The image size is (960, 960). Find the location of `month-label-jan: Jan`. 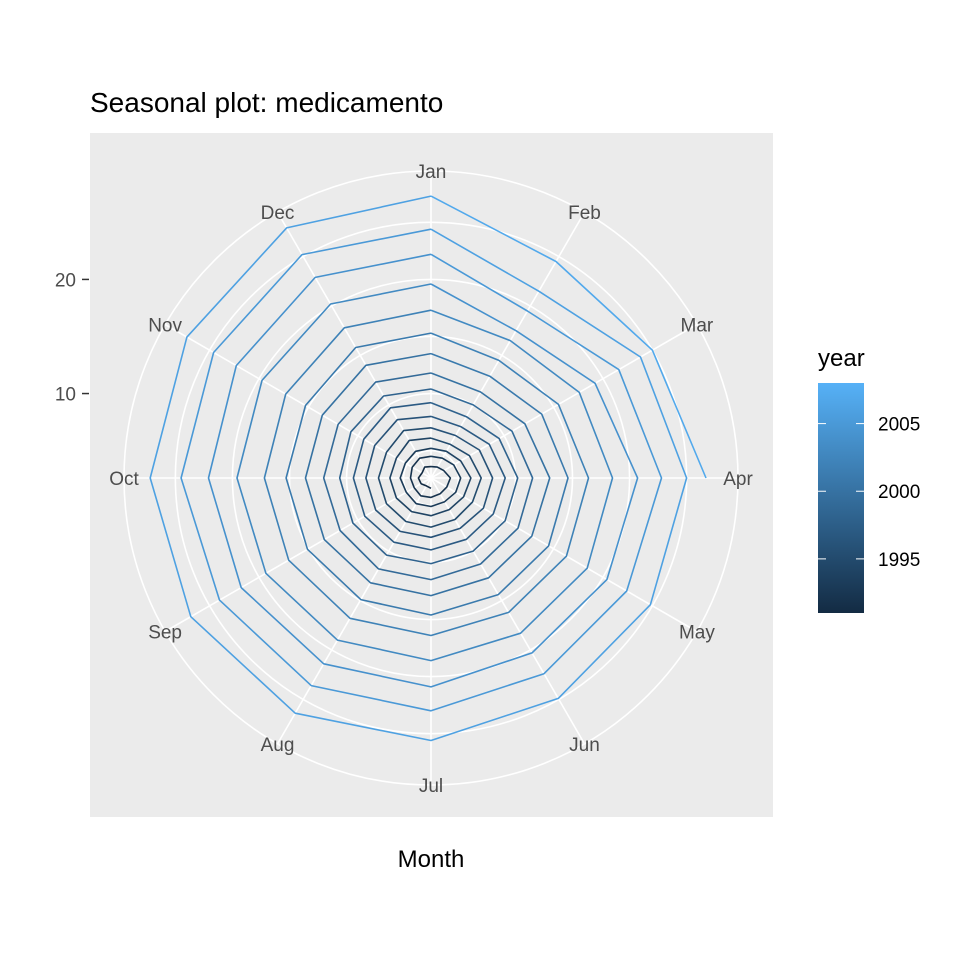

month-label-jan: Jan is located at coordinates (431, 172).